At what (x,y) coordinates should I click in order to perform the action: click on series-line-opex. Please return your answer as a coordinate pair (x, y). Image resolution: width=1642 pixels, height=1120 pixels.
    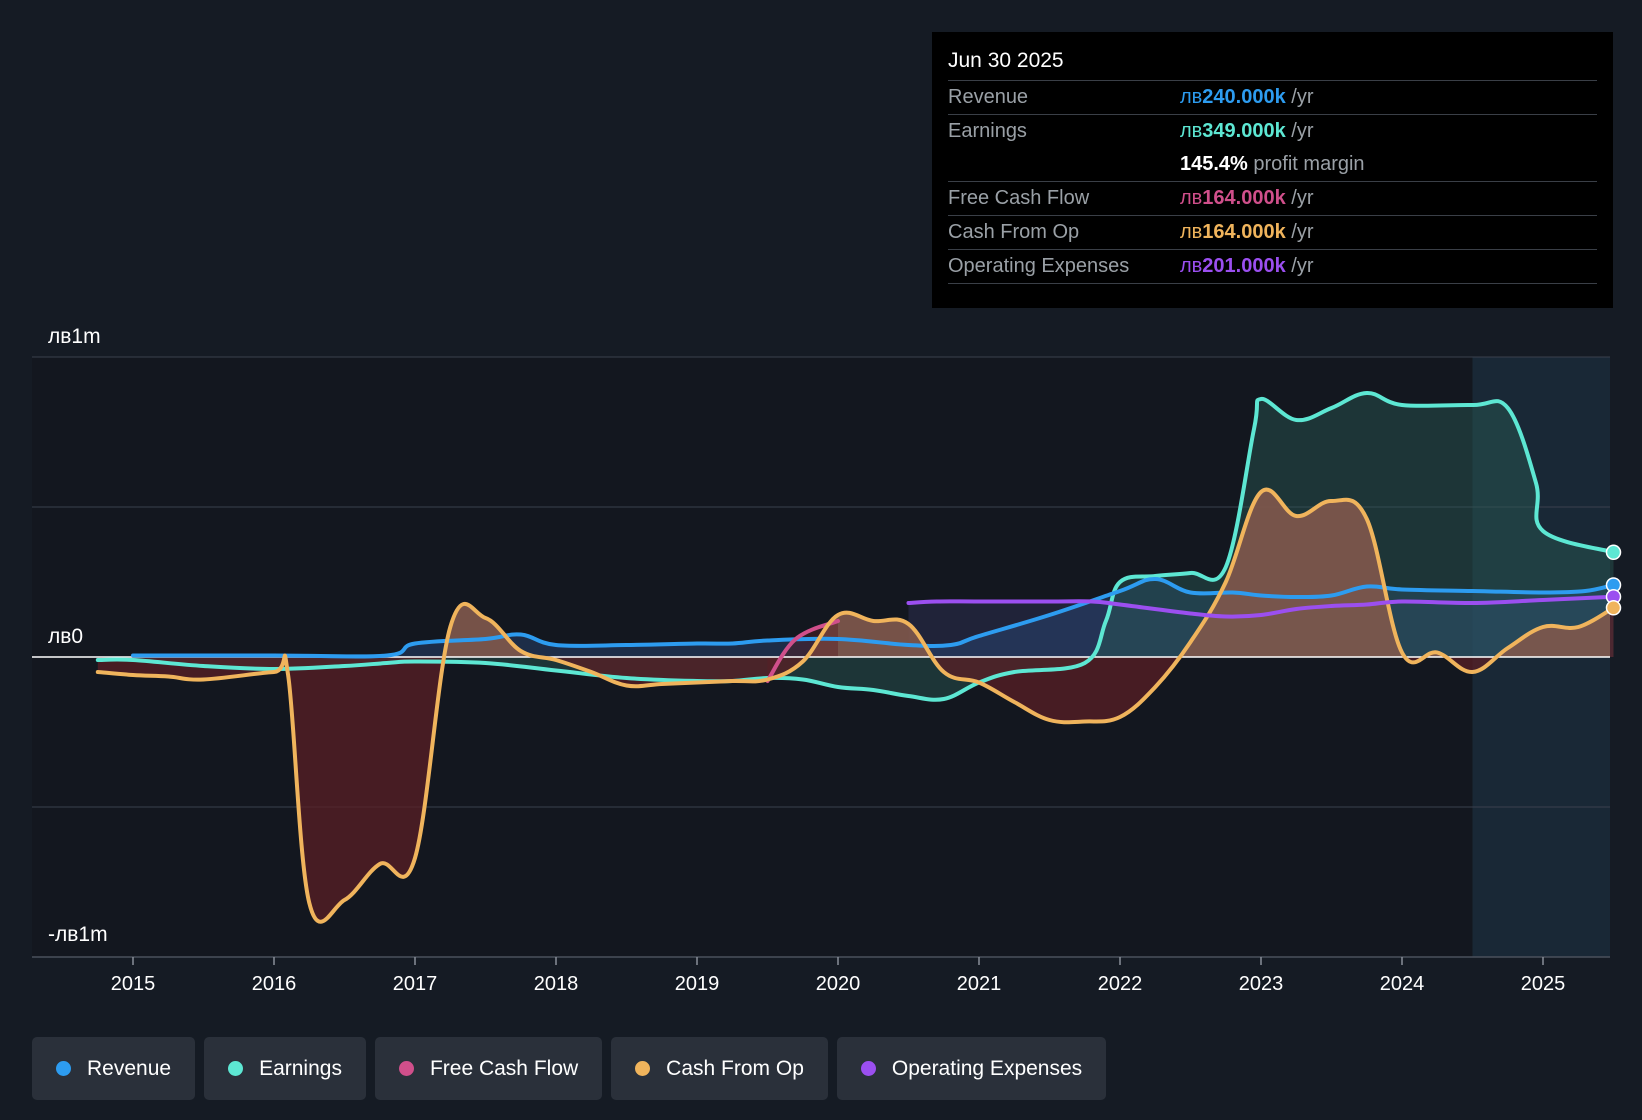
    Looking at the image, I should click on (1261, 606).